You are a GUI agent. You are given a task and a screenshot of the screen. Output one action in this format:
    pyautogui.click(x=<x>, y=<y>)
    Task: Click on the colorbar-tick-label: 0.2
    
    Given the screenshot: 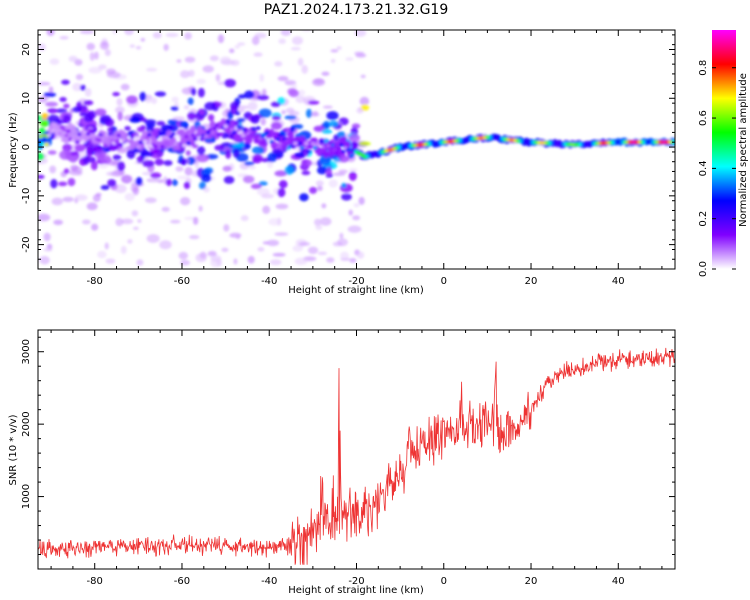 What is the action you would take?
    pyautogui.click(x=703, y=219)
    